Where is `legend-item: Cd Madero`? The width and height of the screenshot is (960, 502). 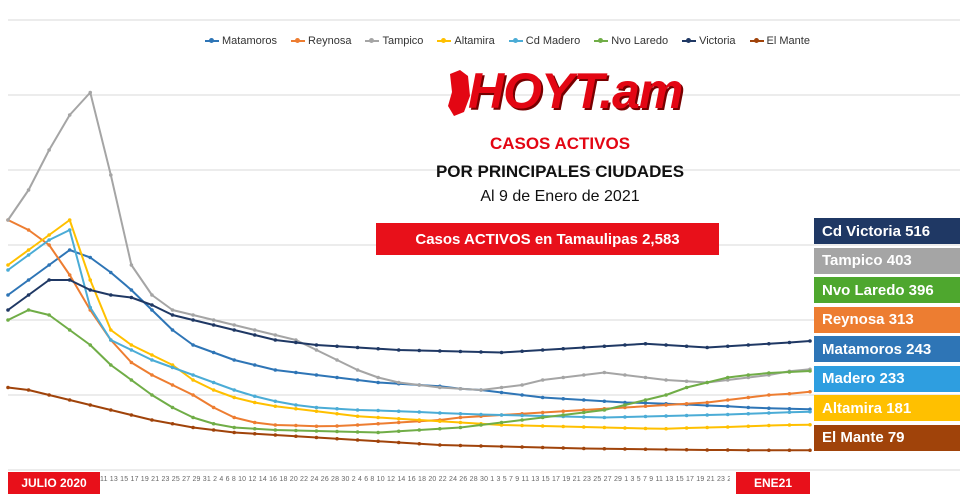
legend-item: Cd Madero is located at coordinates (544, 41).